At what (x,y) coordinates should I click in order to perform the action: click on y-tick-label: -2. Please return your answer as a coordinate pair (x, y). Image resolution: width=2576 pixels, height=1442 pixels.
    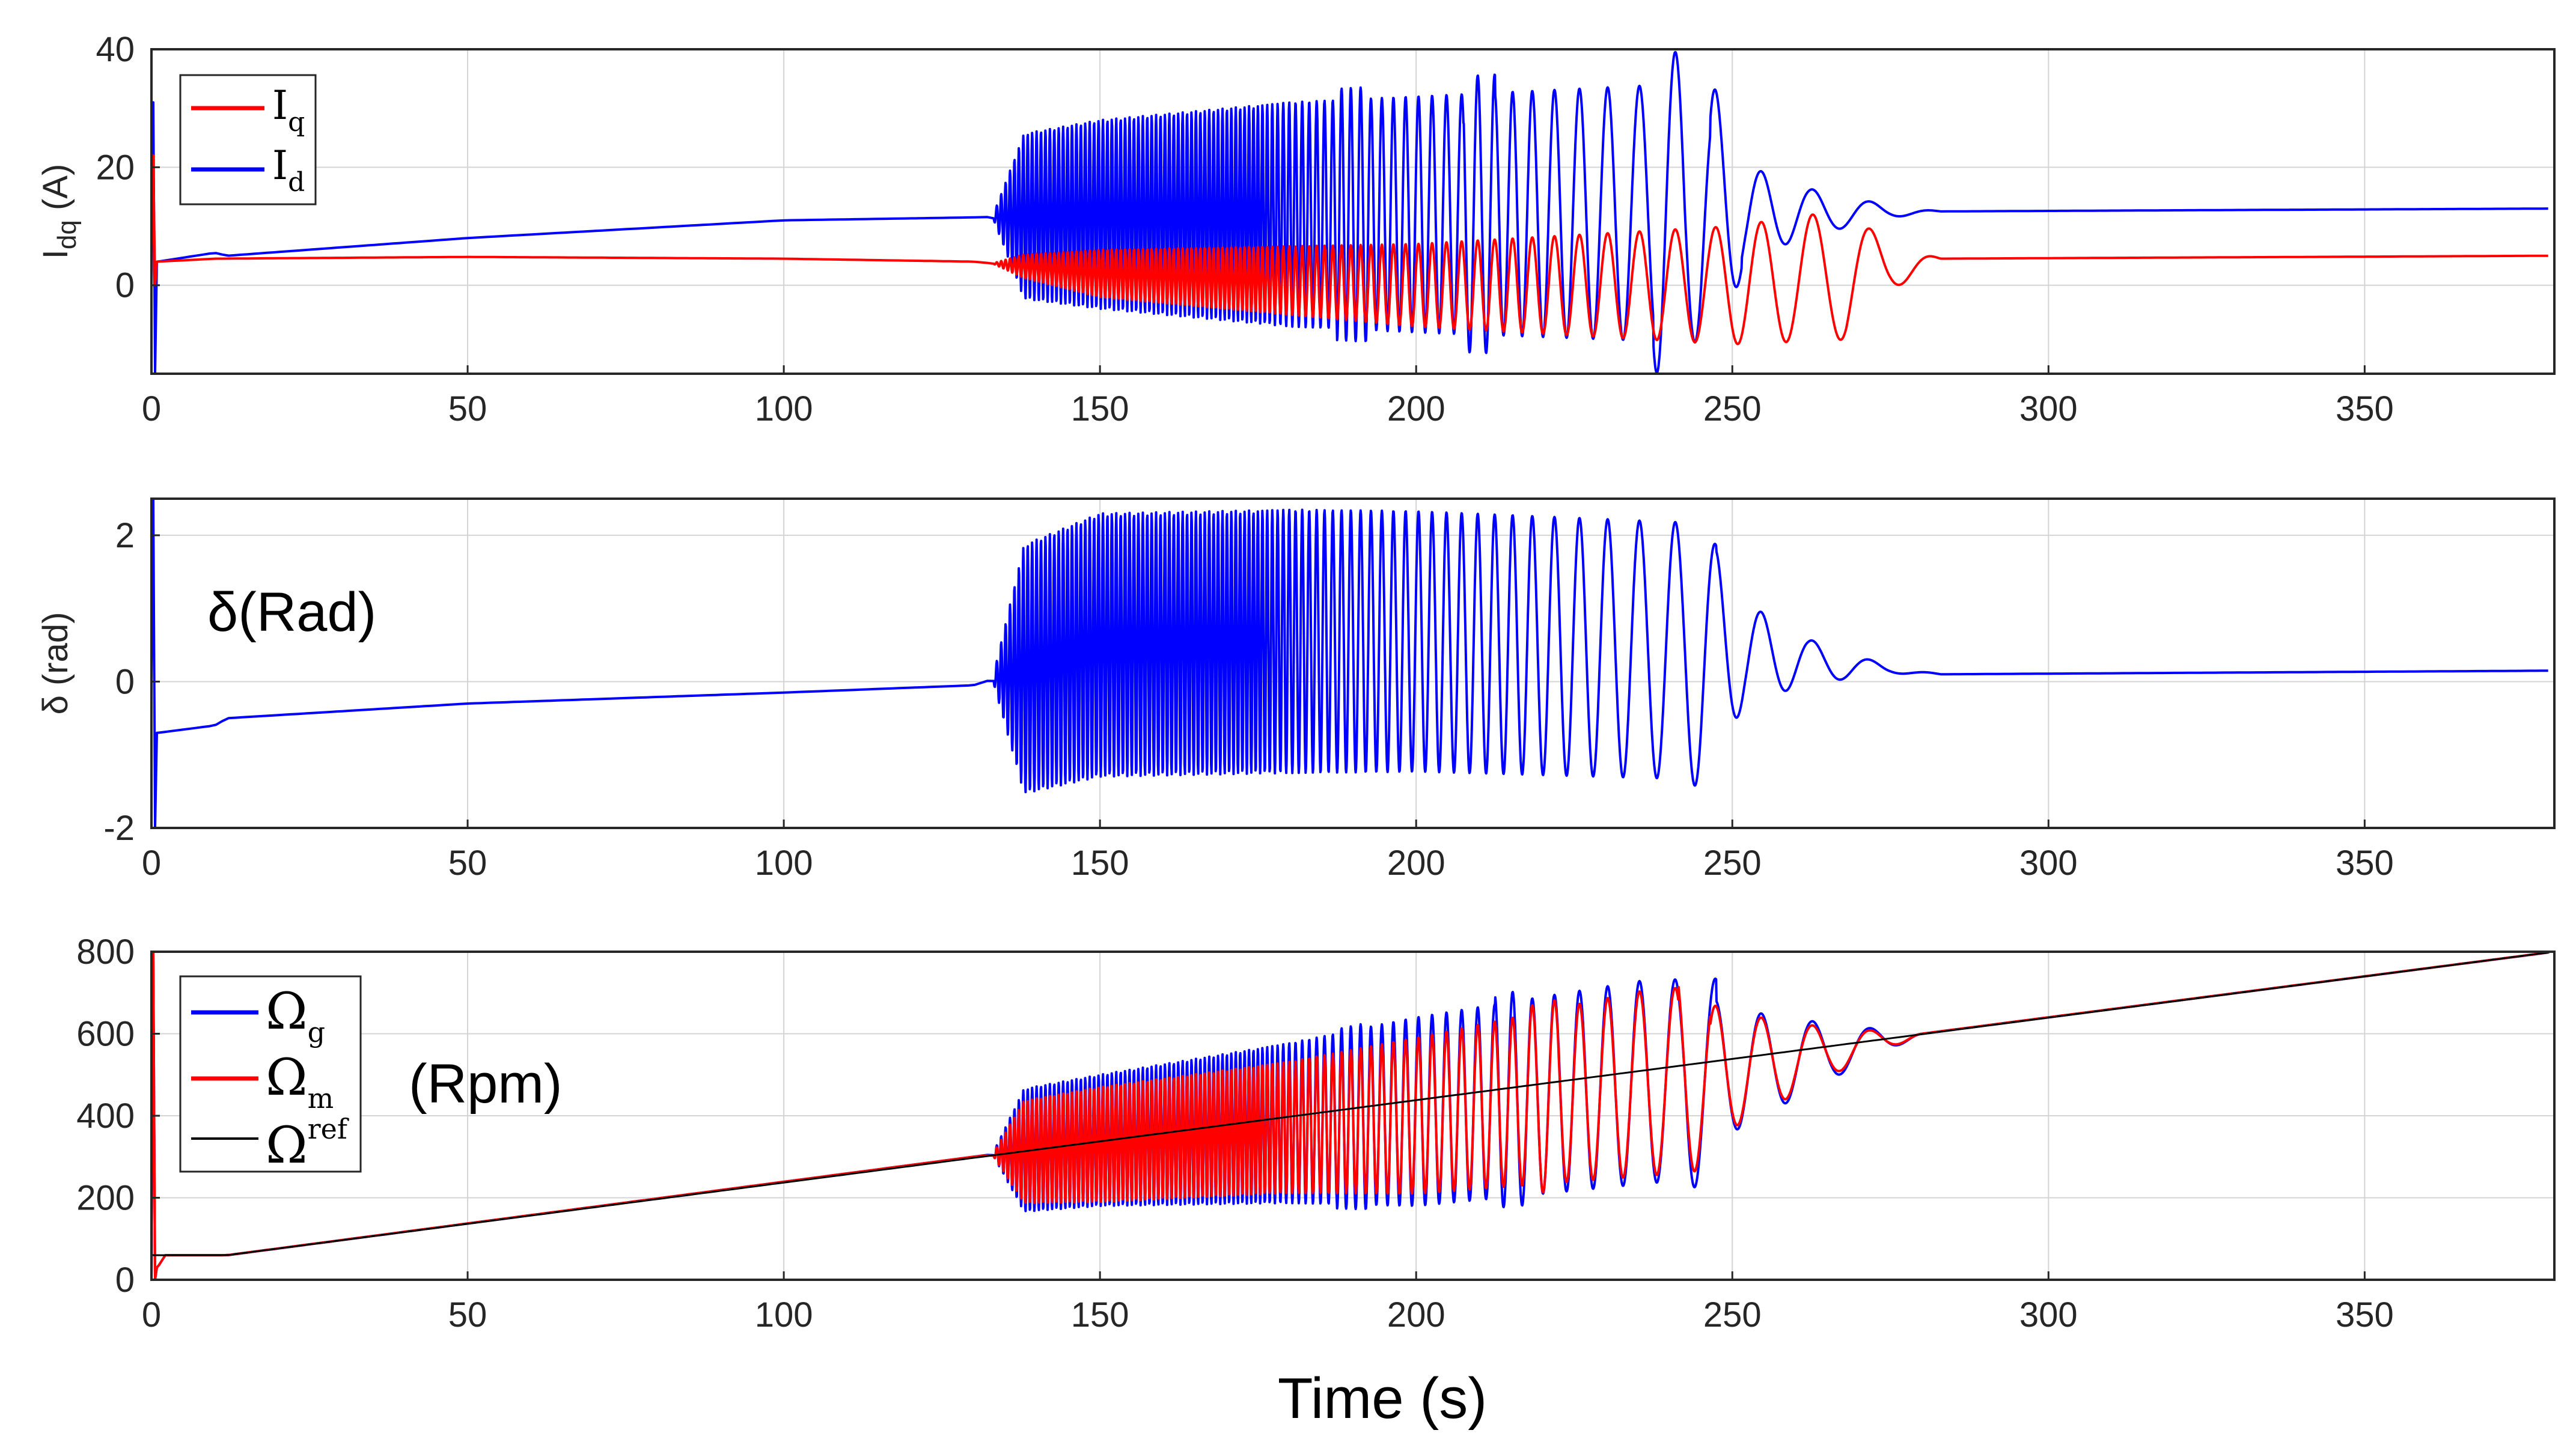
    Looking at the image, I should click on (119, 828).